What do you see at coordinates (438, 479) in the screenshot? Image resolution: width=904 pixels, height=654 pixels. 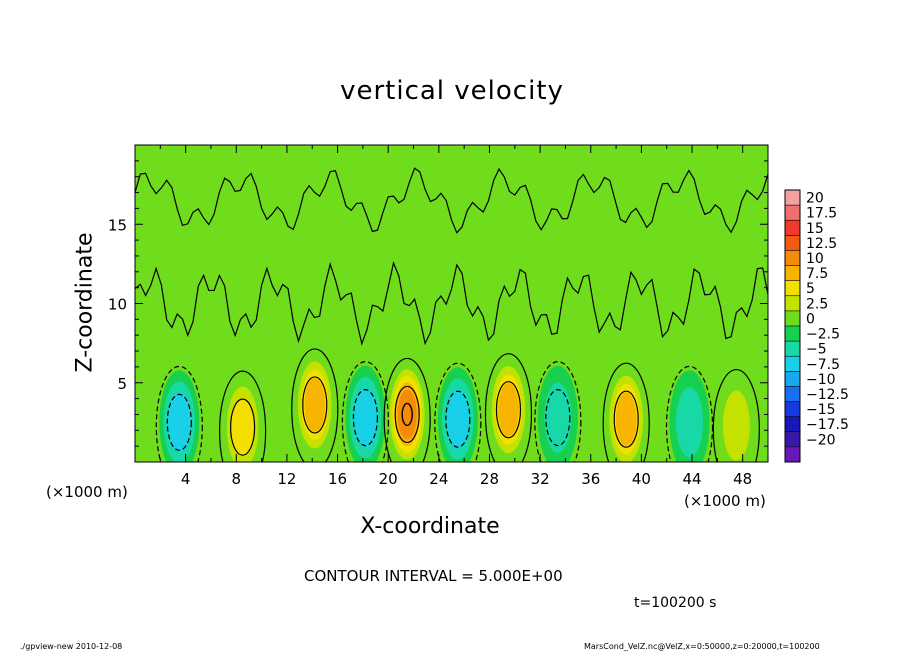 I see `x-tick-label: 24` at bounding box center [438, 479].